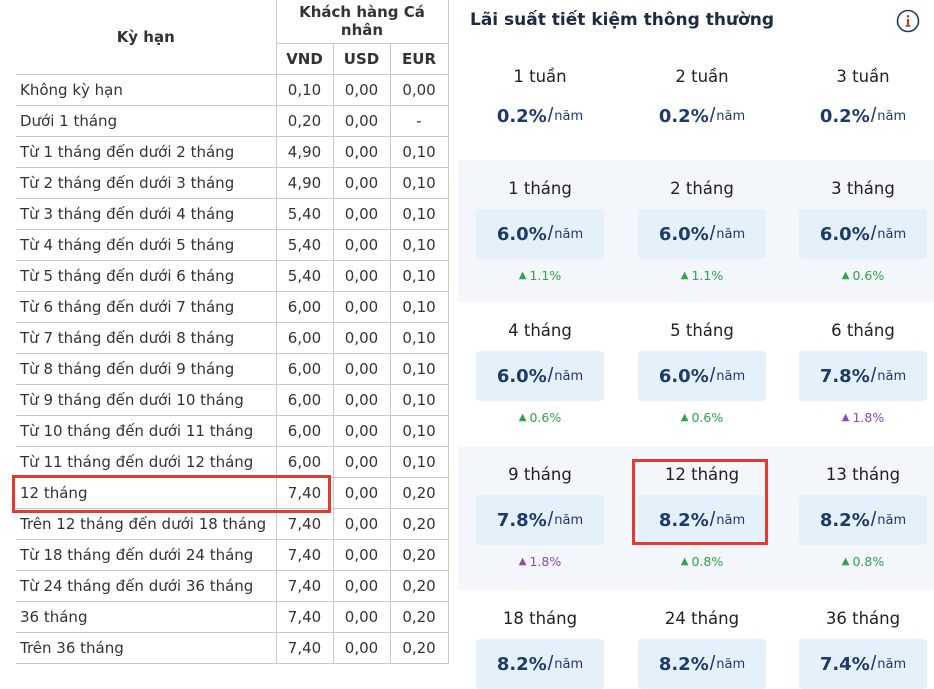 This screenshot has height=689, width=934. Describe the element at coordinates (863, 474) in the screenshot. I see `rate-card-term: 13 tháng` at that location.